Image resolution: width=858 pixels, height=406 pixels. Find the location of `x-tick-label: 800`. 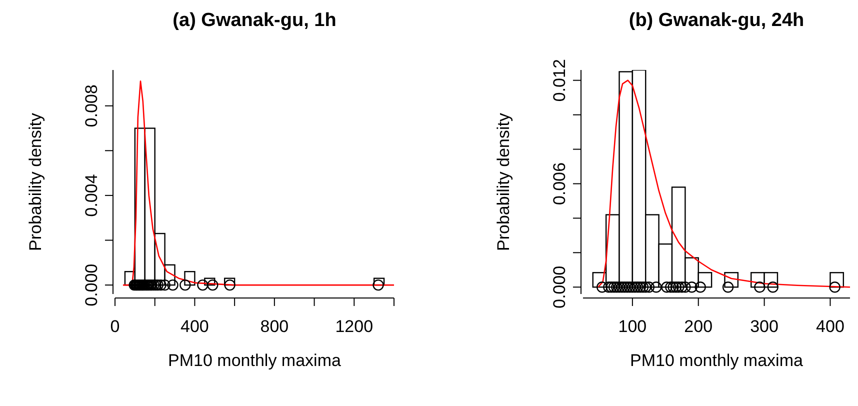

x-tick-label: 800 is located at coordinates (274, 326).